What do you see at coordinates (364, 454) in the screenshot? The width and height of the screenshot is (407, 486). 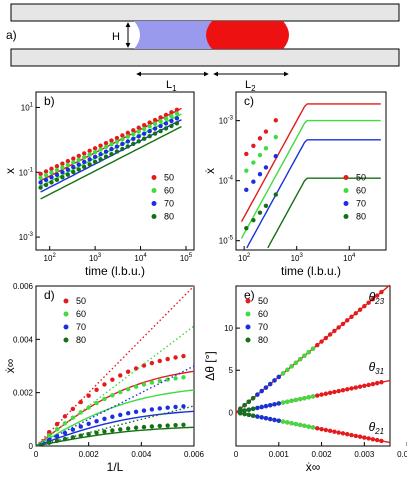 I see `x-tick-label: 0.003` at bounding box center [364, 454].